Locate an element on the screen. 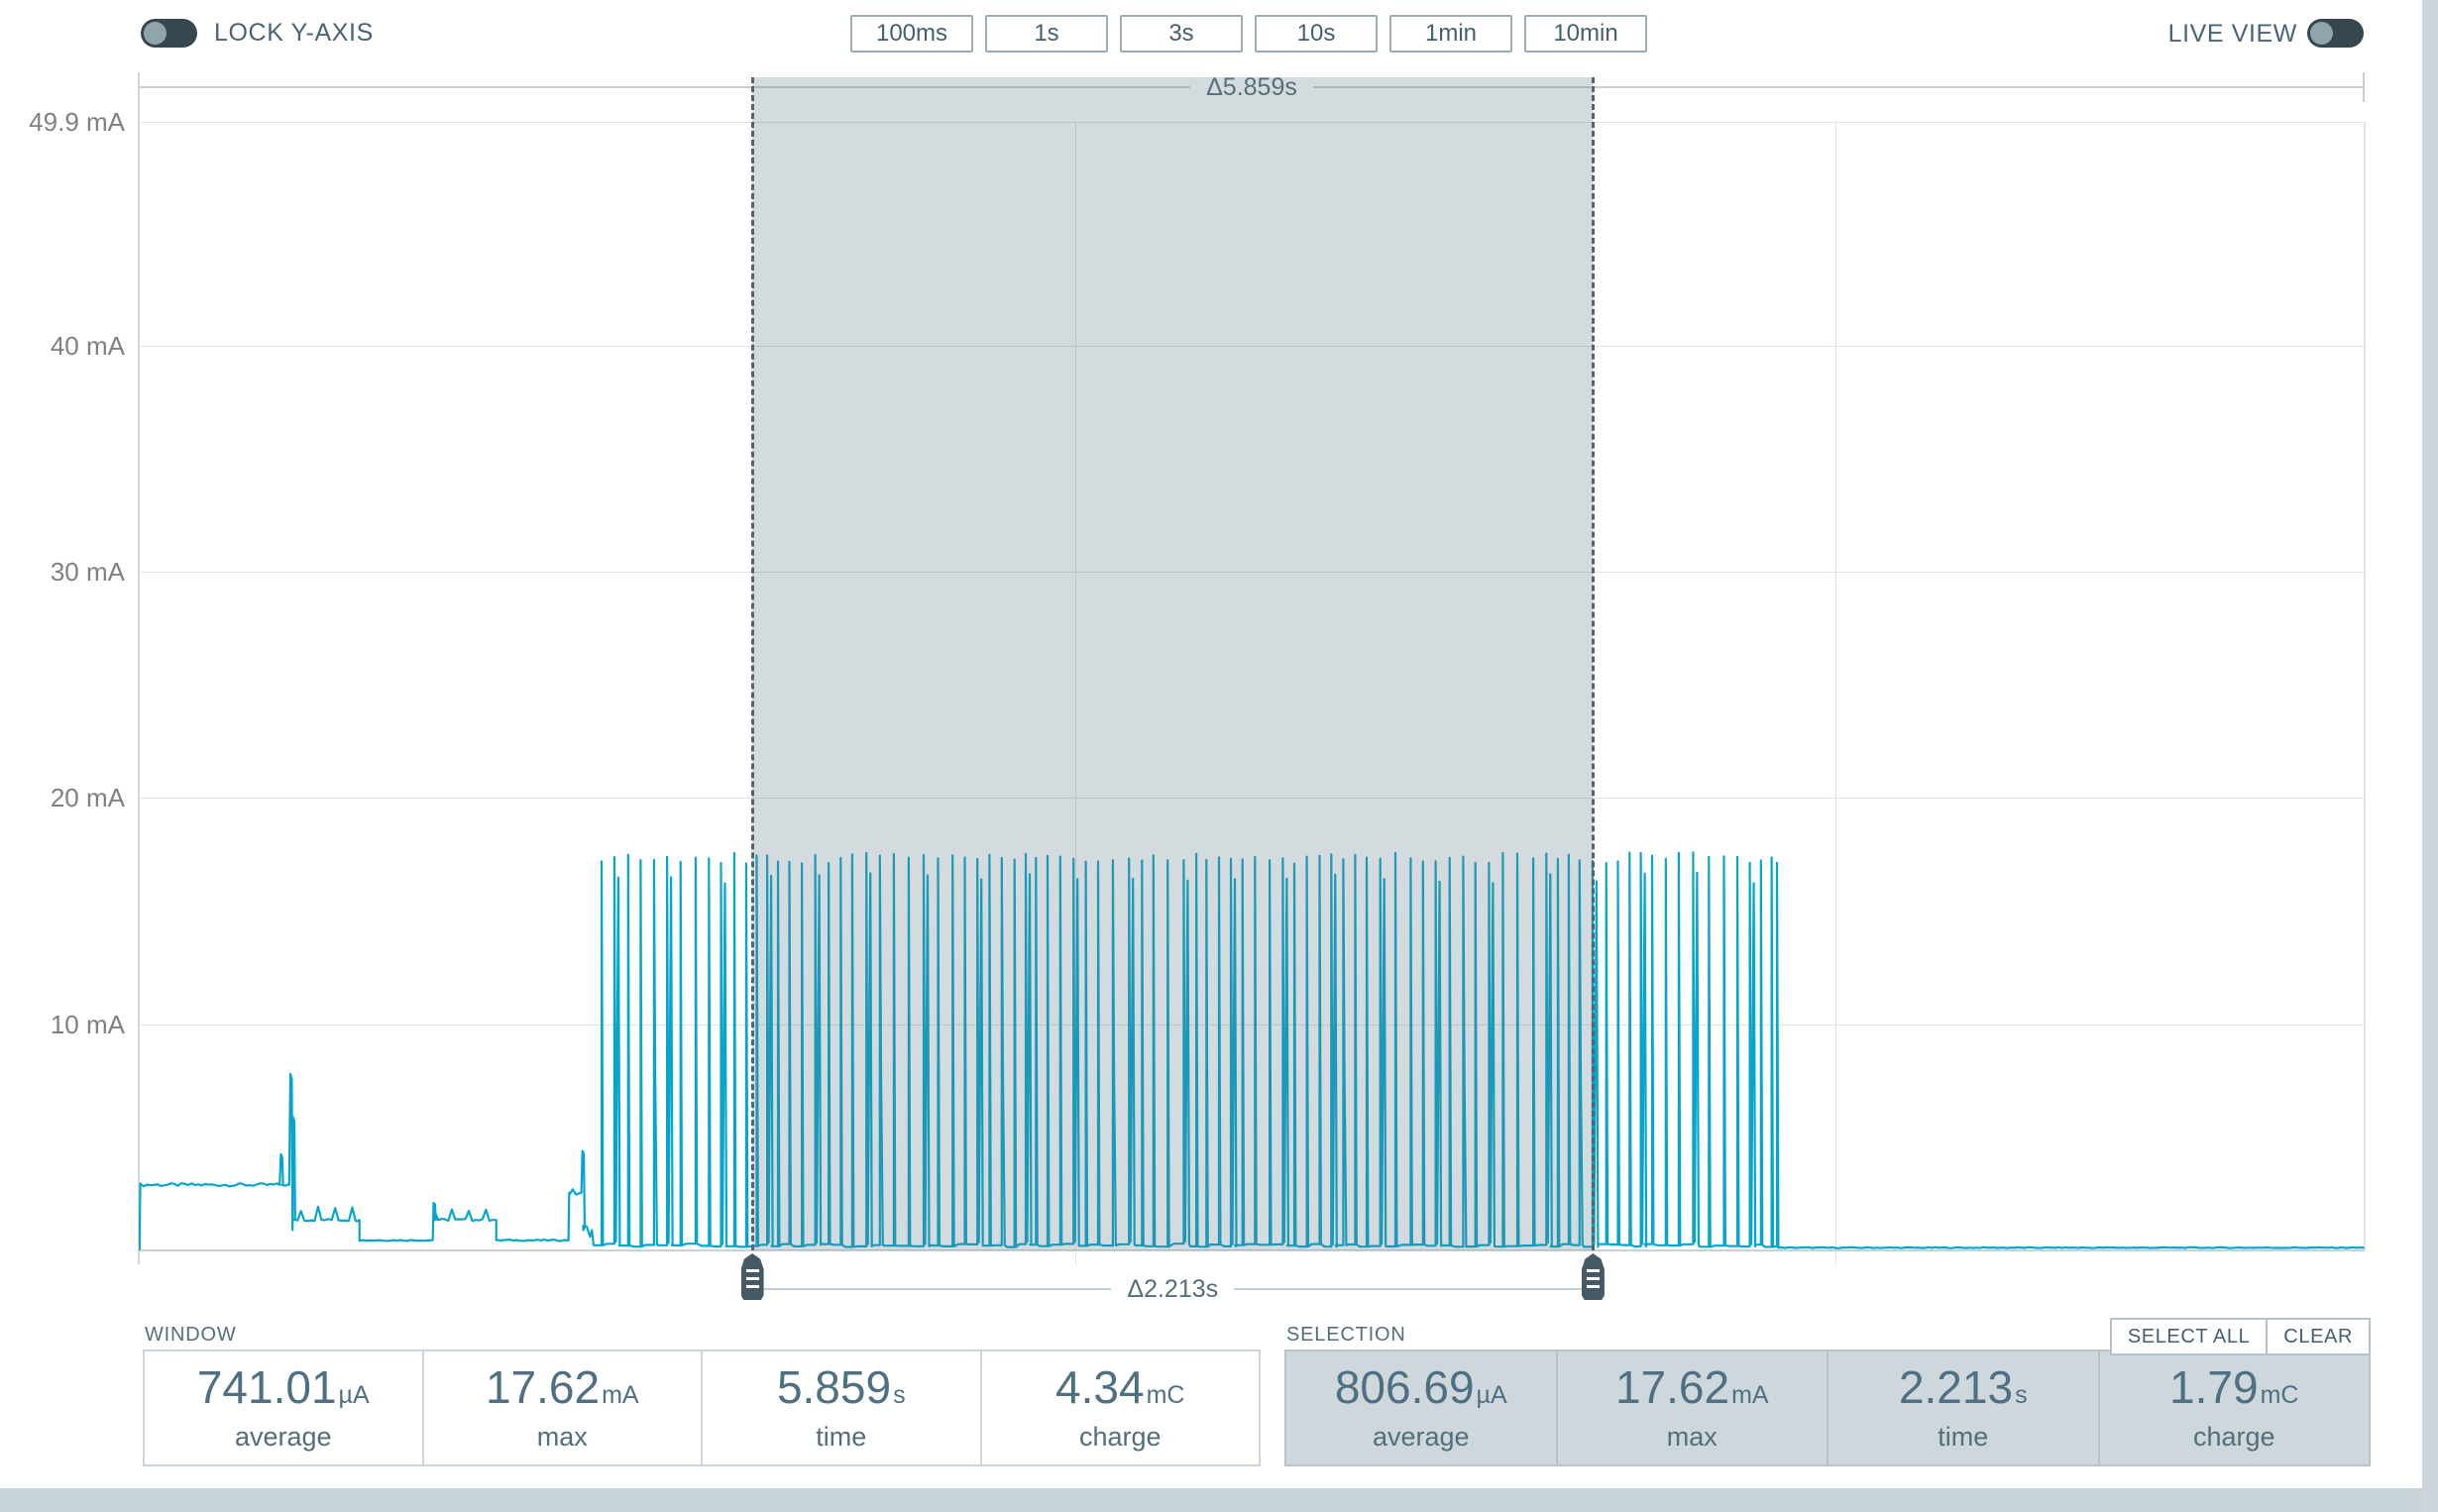 The height and width of the screenshot is (1512, 2438). window-stat-charge: 4.34mC charge is located at coordinates (1120, 1407).